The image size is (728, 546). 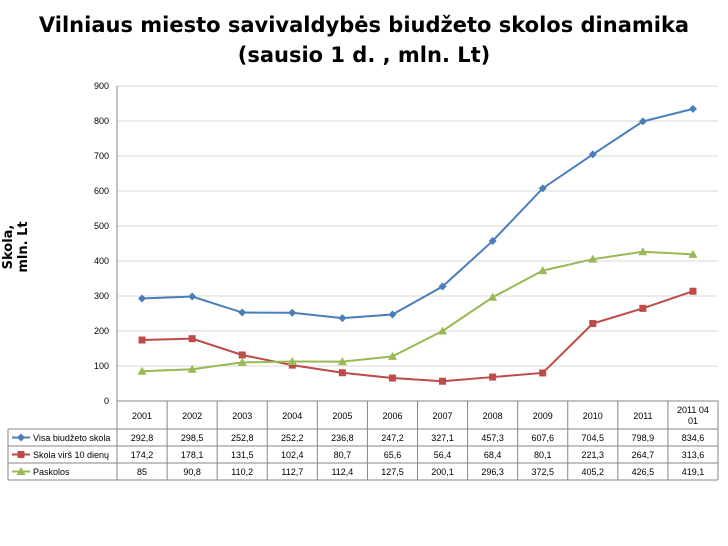 I want to click on y-tick-label: 400, so click(x=101, y=261).